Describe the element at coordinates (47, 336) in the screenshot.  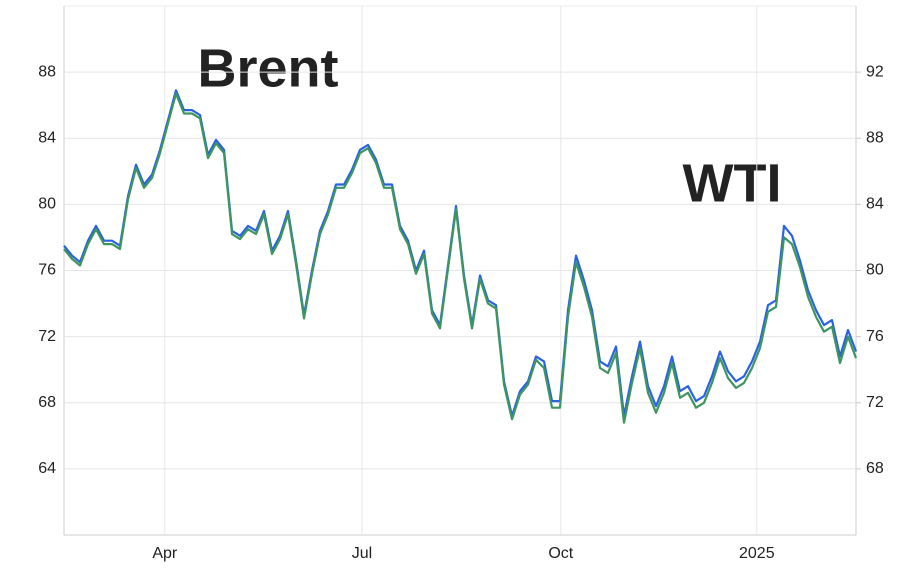
I see `y-tick-label: 72` at that location.